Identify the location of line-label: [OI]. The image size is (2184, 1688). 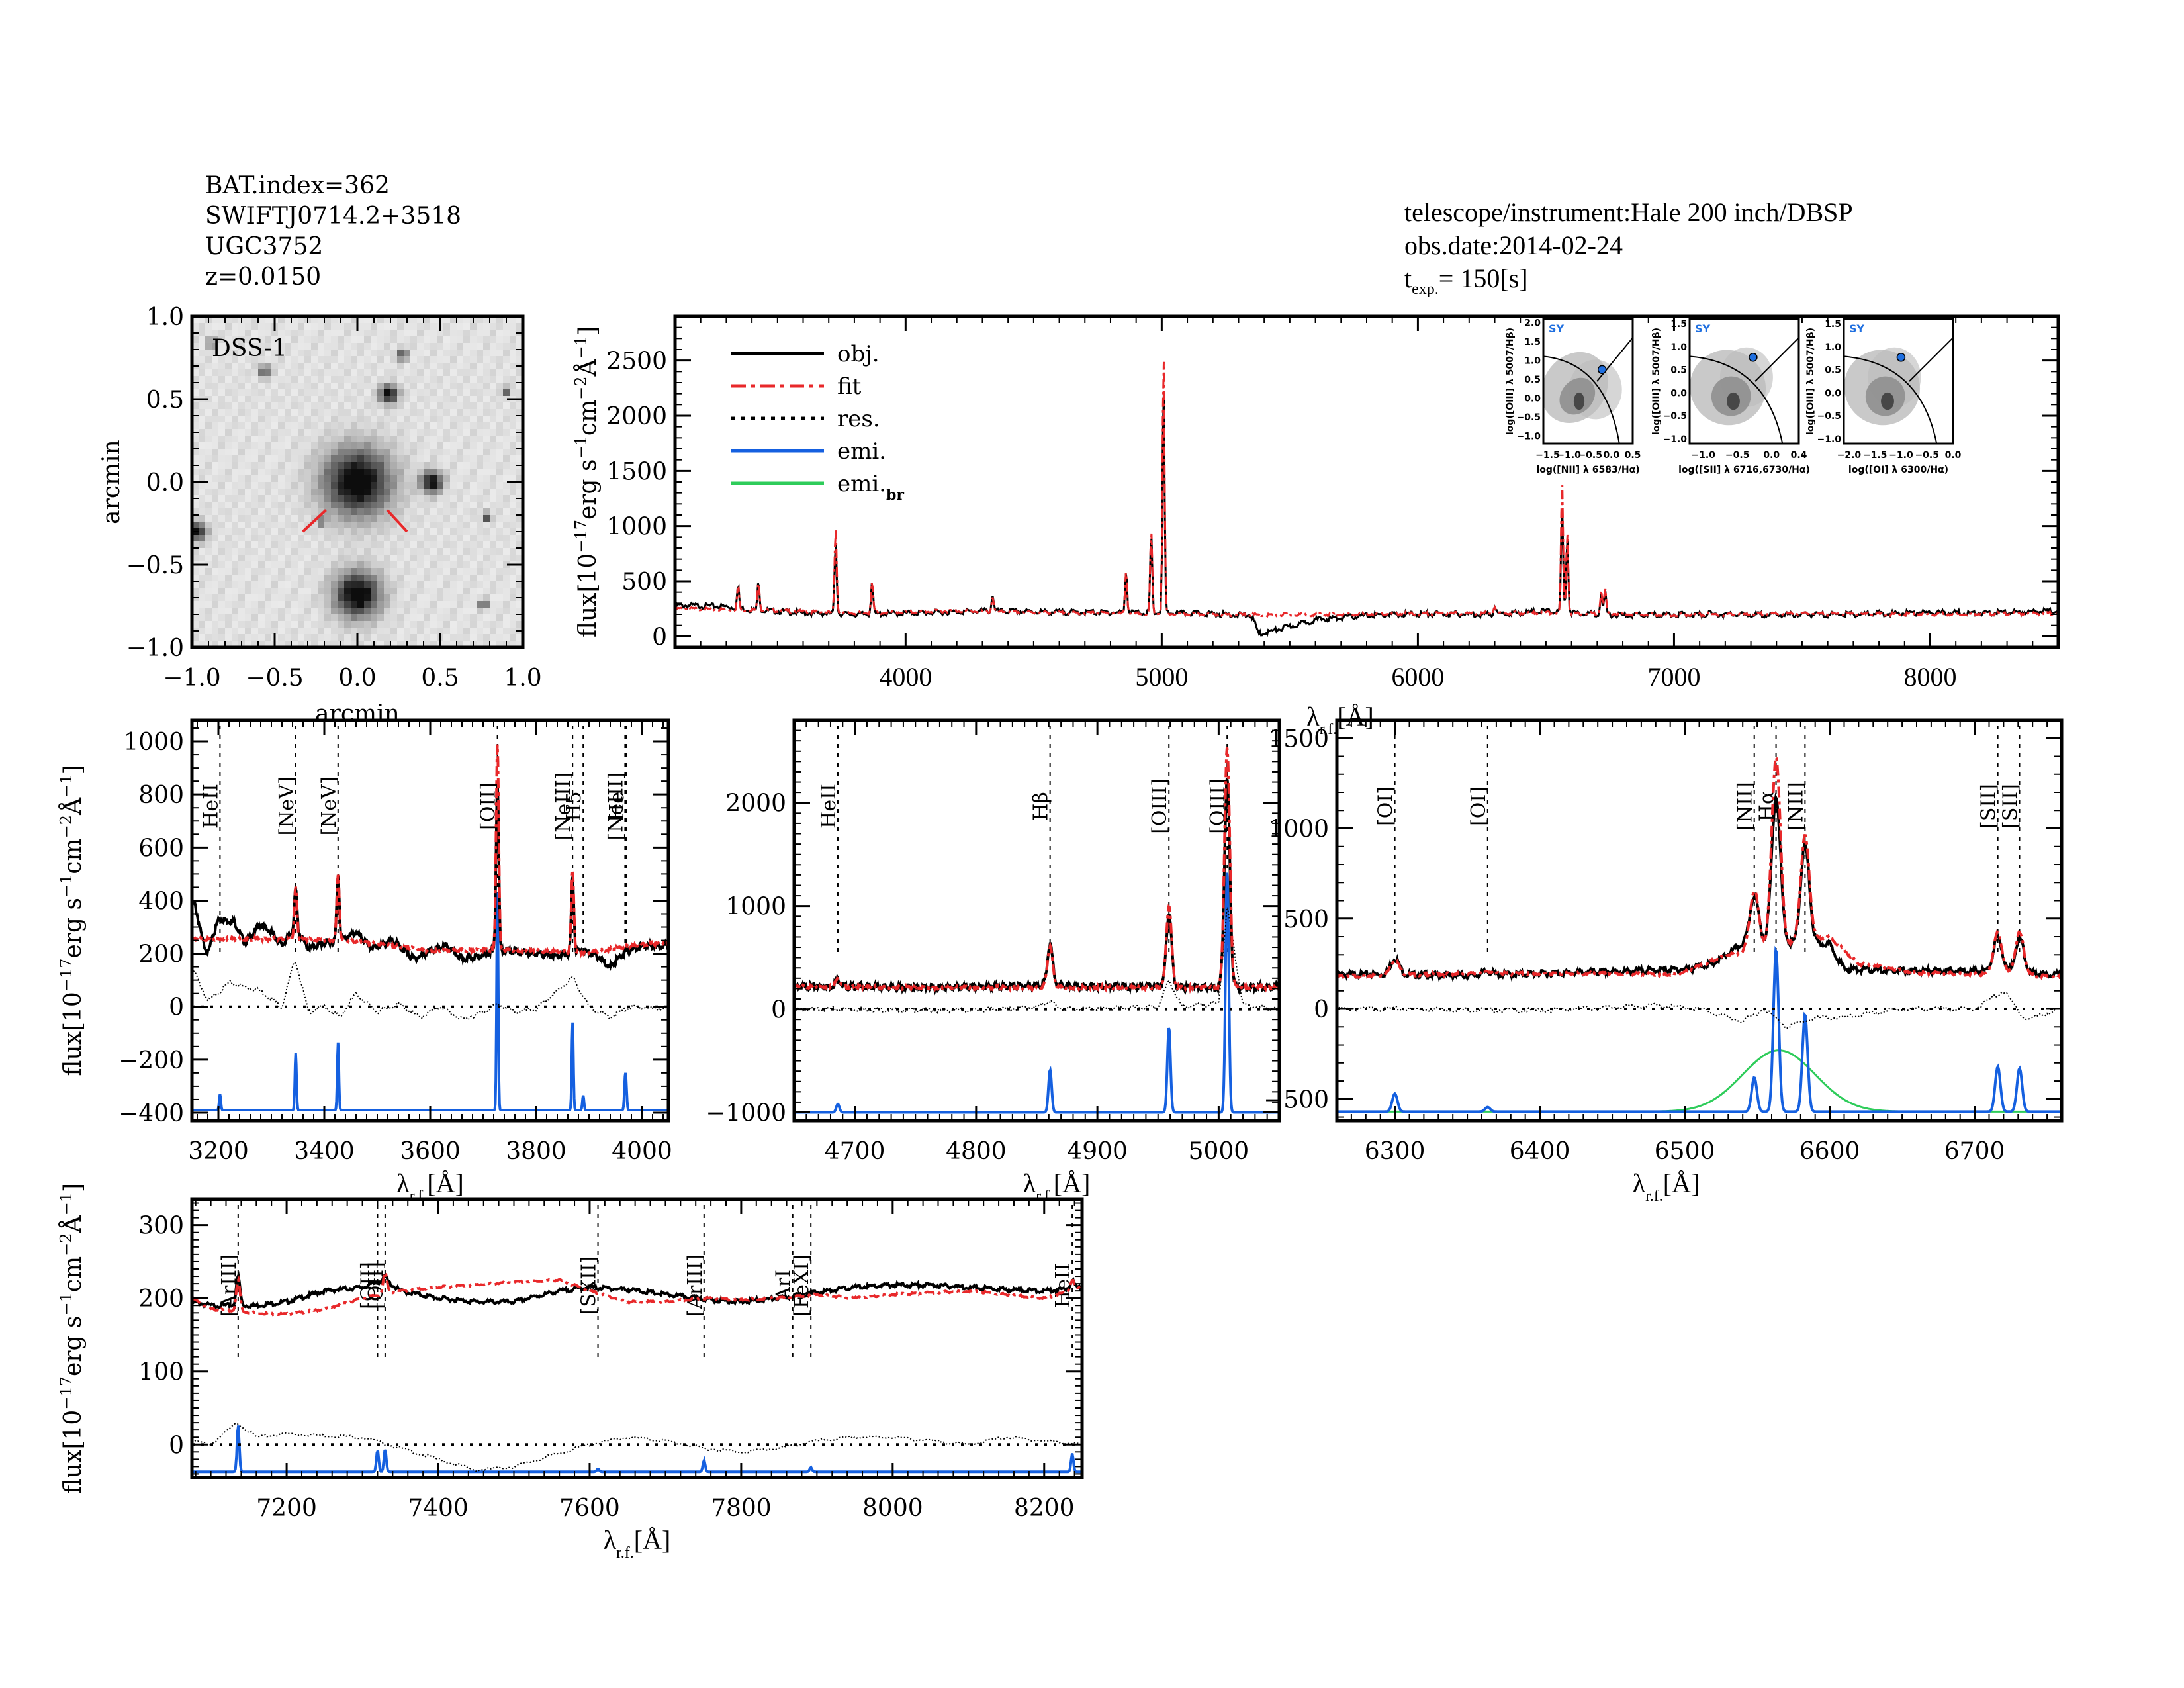
(1479, 806).